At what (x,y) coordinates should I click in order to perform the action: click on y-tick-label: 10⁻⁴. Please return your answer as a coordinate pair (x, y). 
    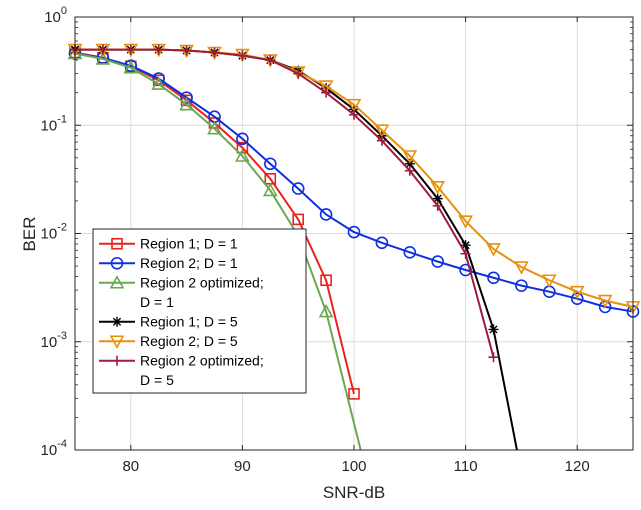
    Looking at the image, I should click on (54, 448).